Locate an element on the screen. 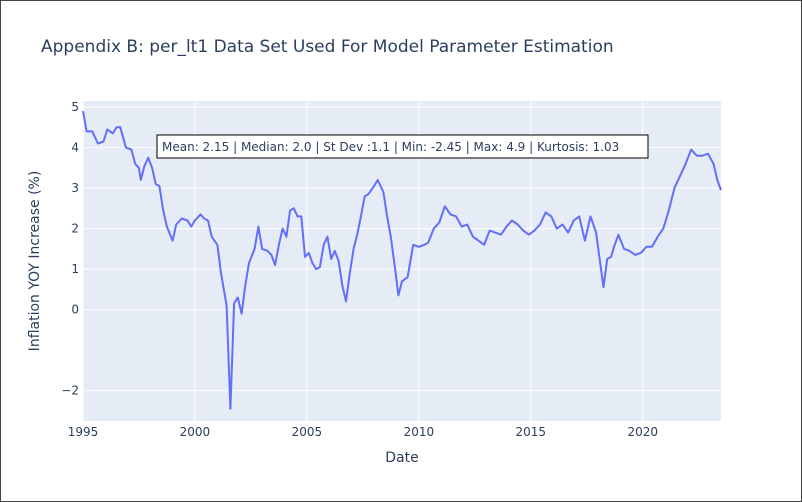 Image resolution: width=802 pixels, height=502 pixels. y-tick-label: 3 is located at coordinates (75, 188).